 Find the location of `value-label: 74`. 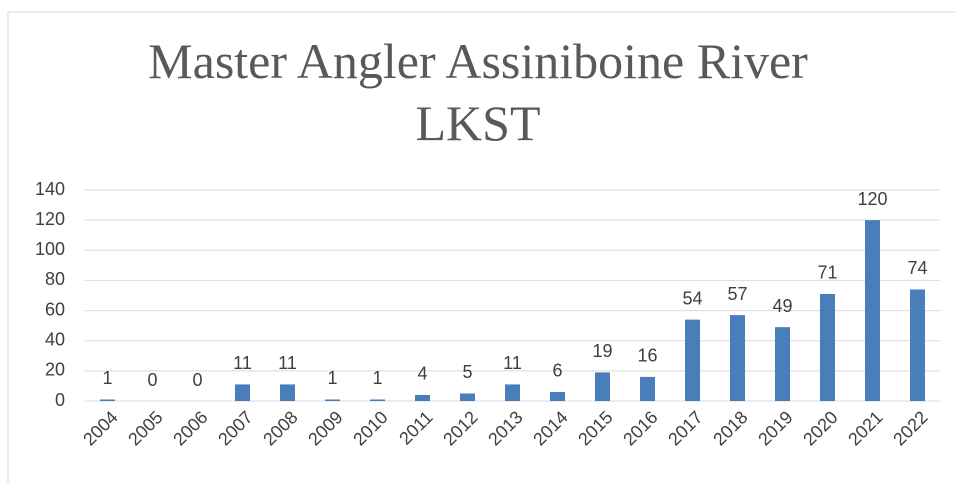

value-label: 74 is located at coordinates (917, 268).